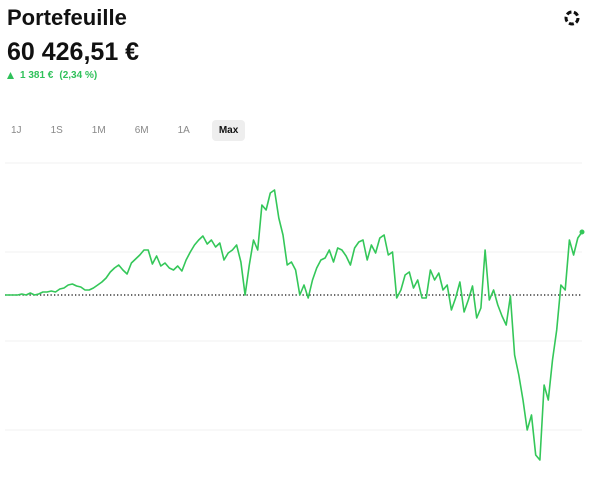  What do you see at coordinates (572, 18) in the screenshot?
I see `loading-icon` at bounding box center [572, 18].